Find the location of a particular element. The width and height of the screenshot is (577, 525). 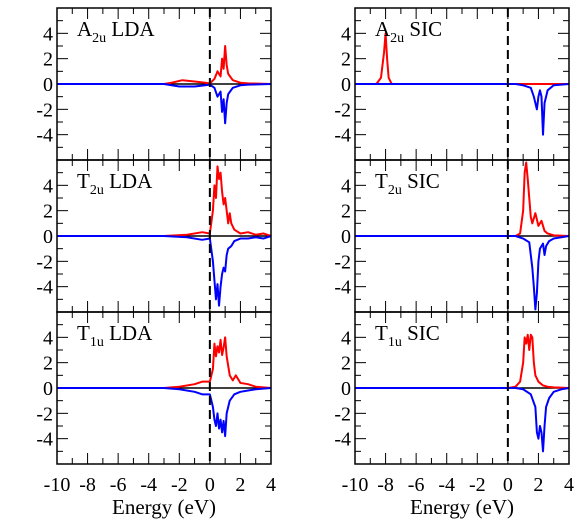

panel-a2u-sic: 4 2 0 -2 -4 A2u SIC is located at coordinates (452, 84).